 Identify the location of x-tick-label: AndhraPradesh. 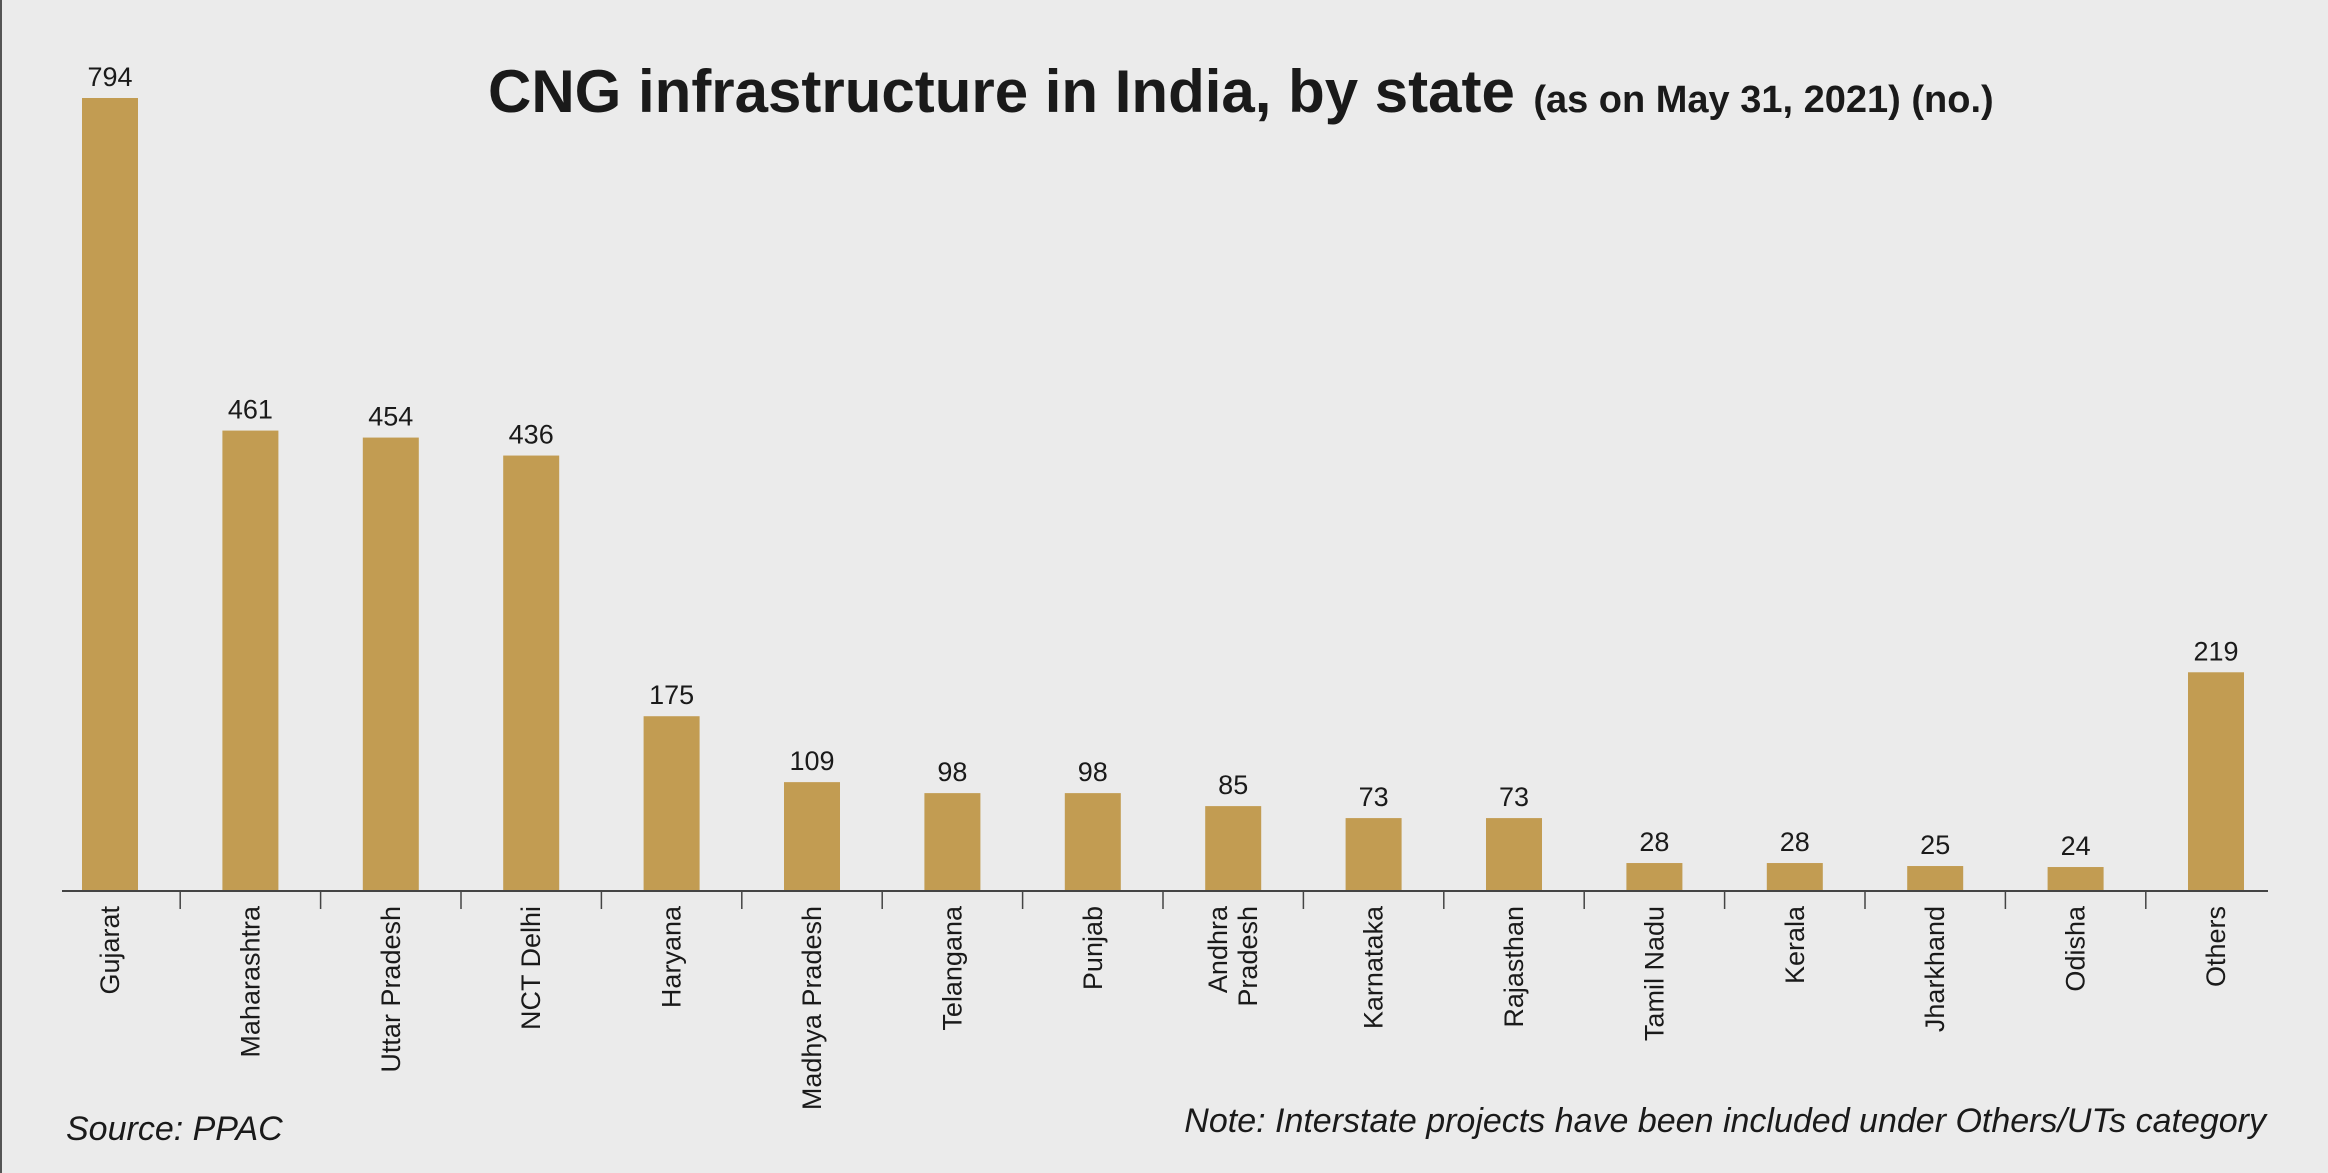
(1233, 956).